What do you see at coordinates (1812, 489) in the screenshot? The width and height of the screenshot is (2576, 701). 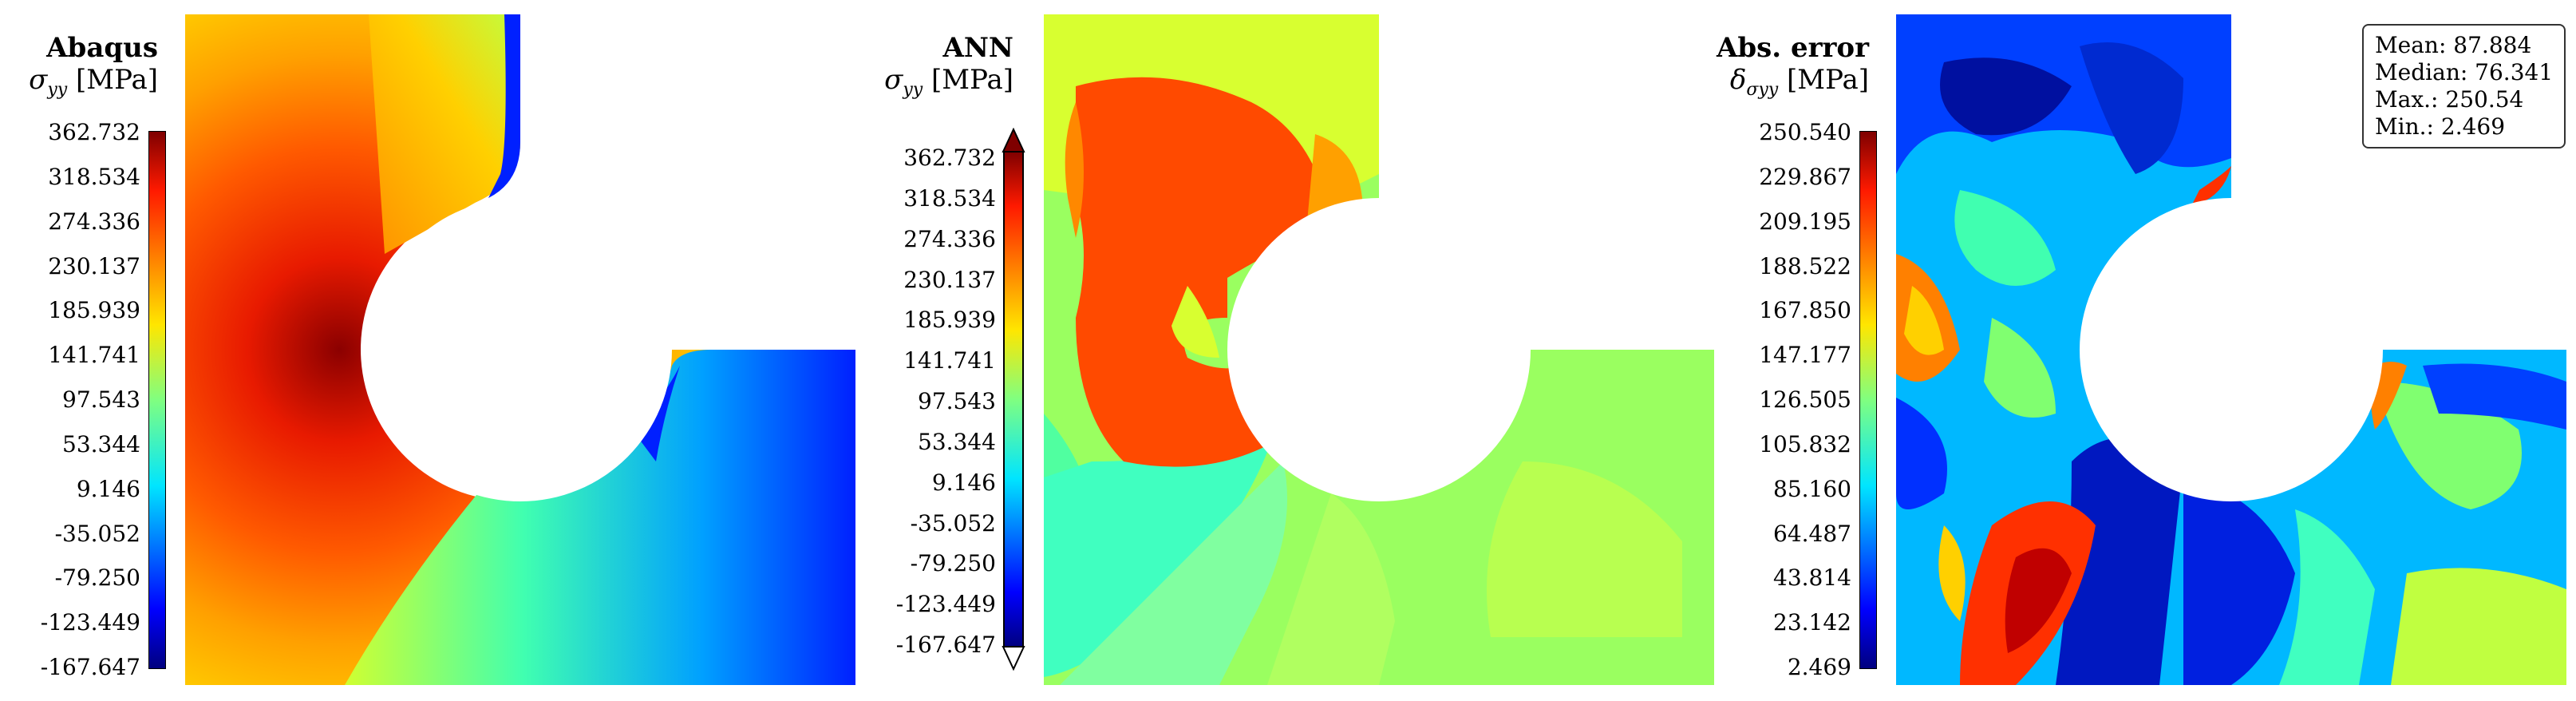 I see `colorbar-tick-label: 85.160` at bounding box center [1812, 489].